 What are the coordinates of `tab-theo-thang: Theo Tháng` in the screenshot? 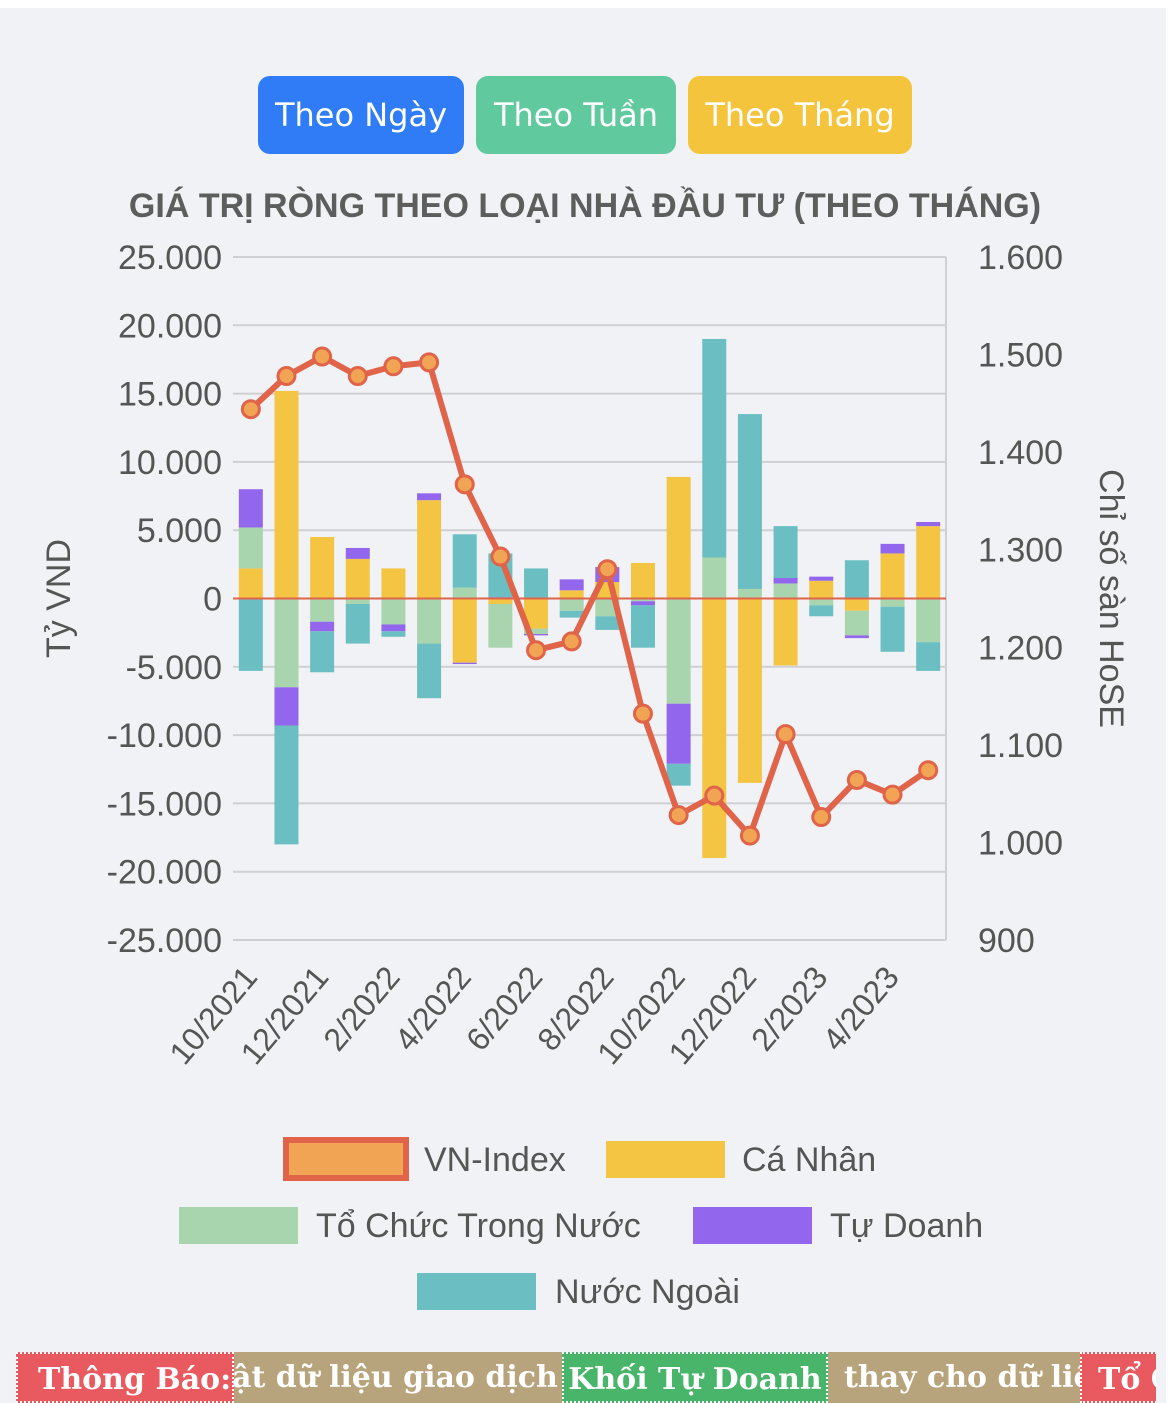 It's located at (800, 115).